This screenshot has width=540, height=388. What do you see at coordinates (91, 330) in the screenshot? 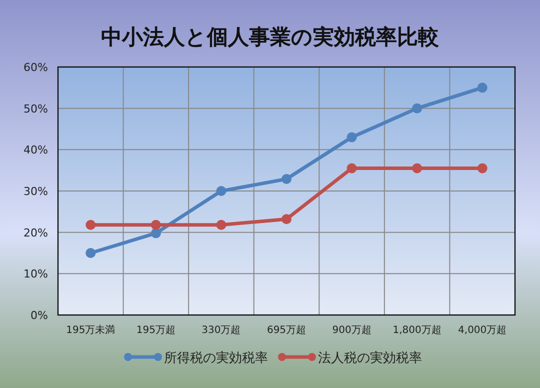
I see `x-tick-label: 195万未満` at bounding box center [91, 330].